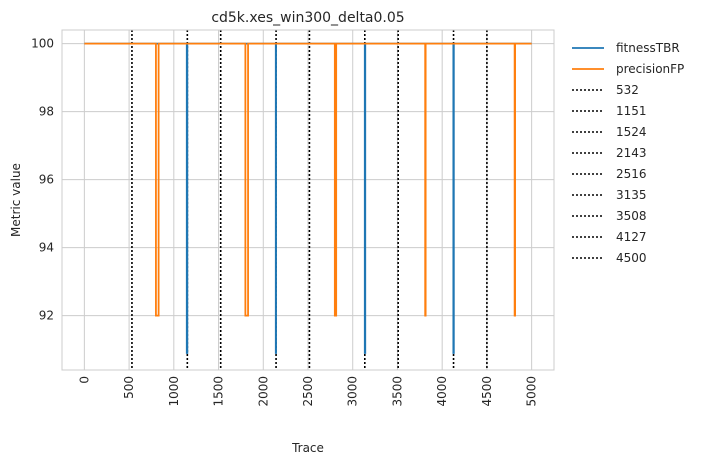  I want to click on legend-label: 3135, so click(631, 195).